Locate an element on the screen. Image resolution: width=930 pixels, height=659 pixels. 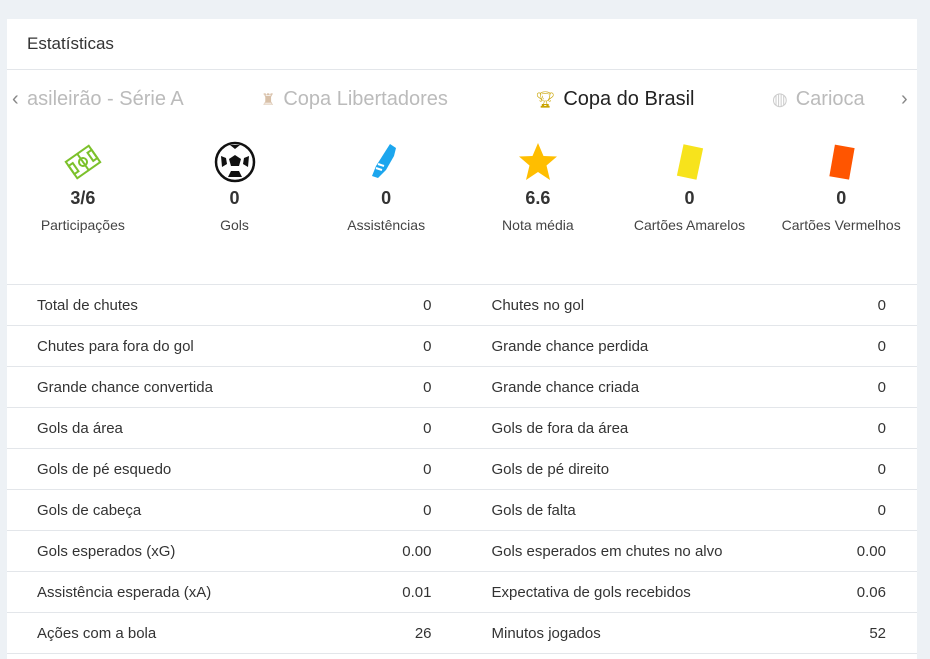
star-icon is located at coordinates (537, 161).